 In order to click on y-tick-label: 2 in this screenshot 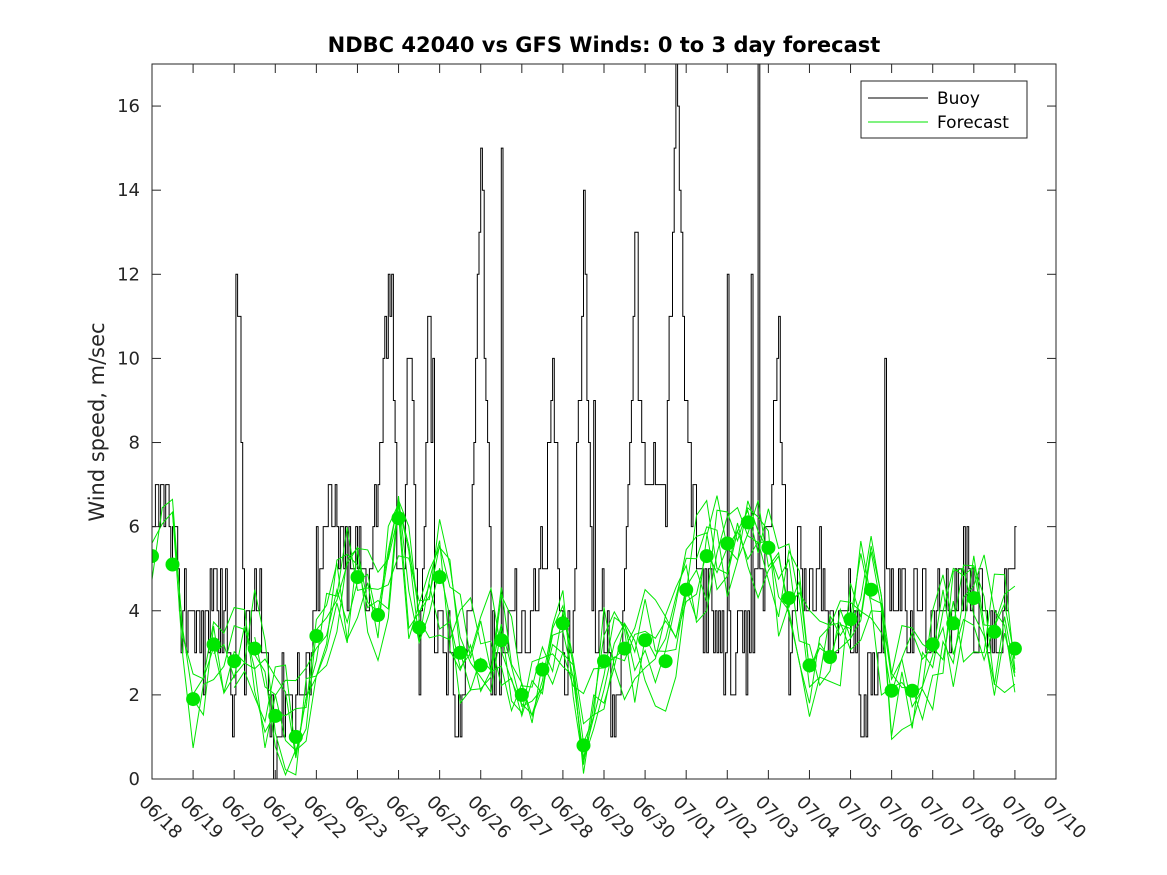, I will do `click(134, 695)`.